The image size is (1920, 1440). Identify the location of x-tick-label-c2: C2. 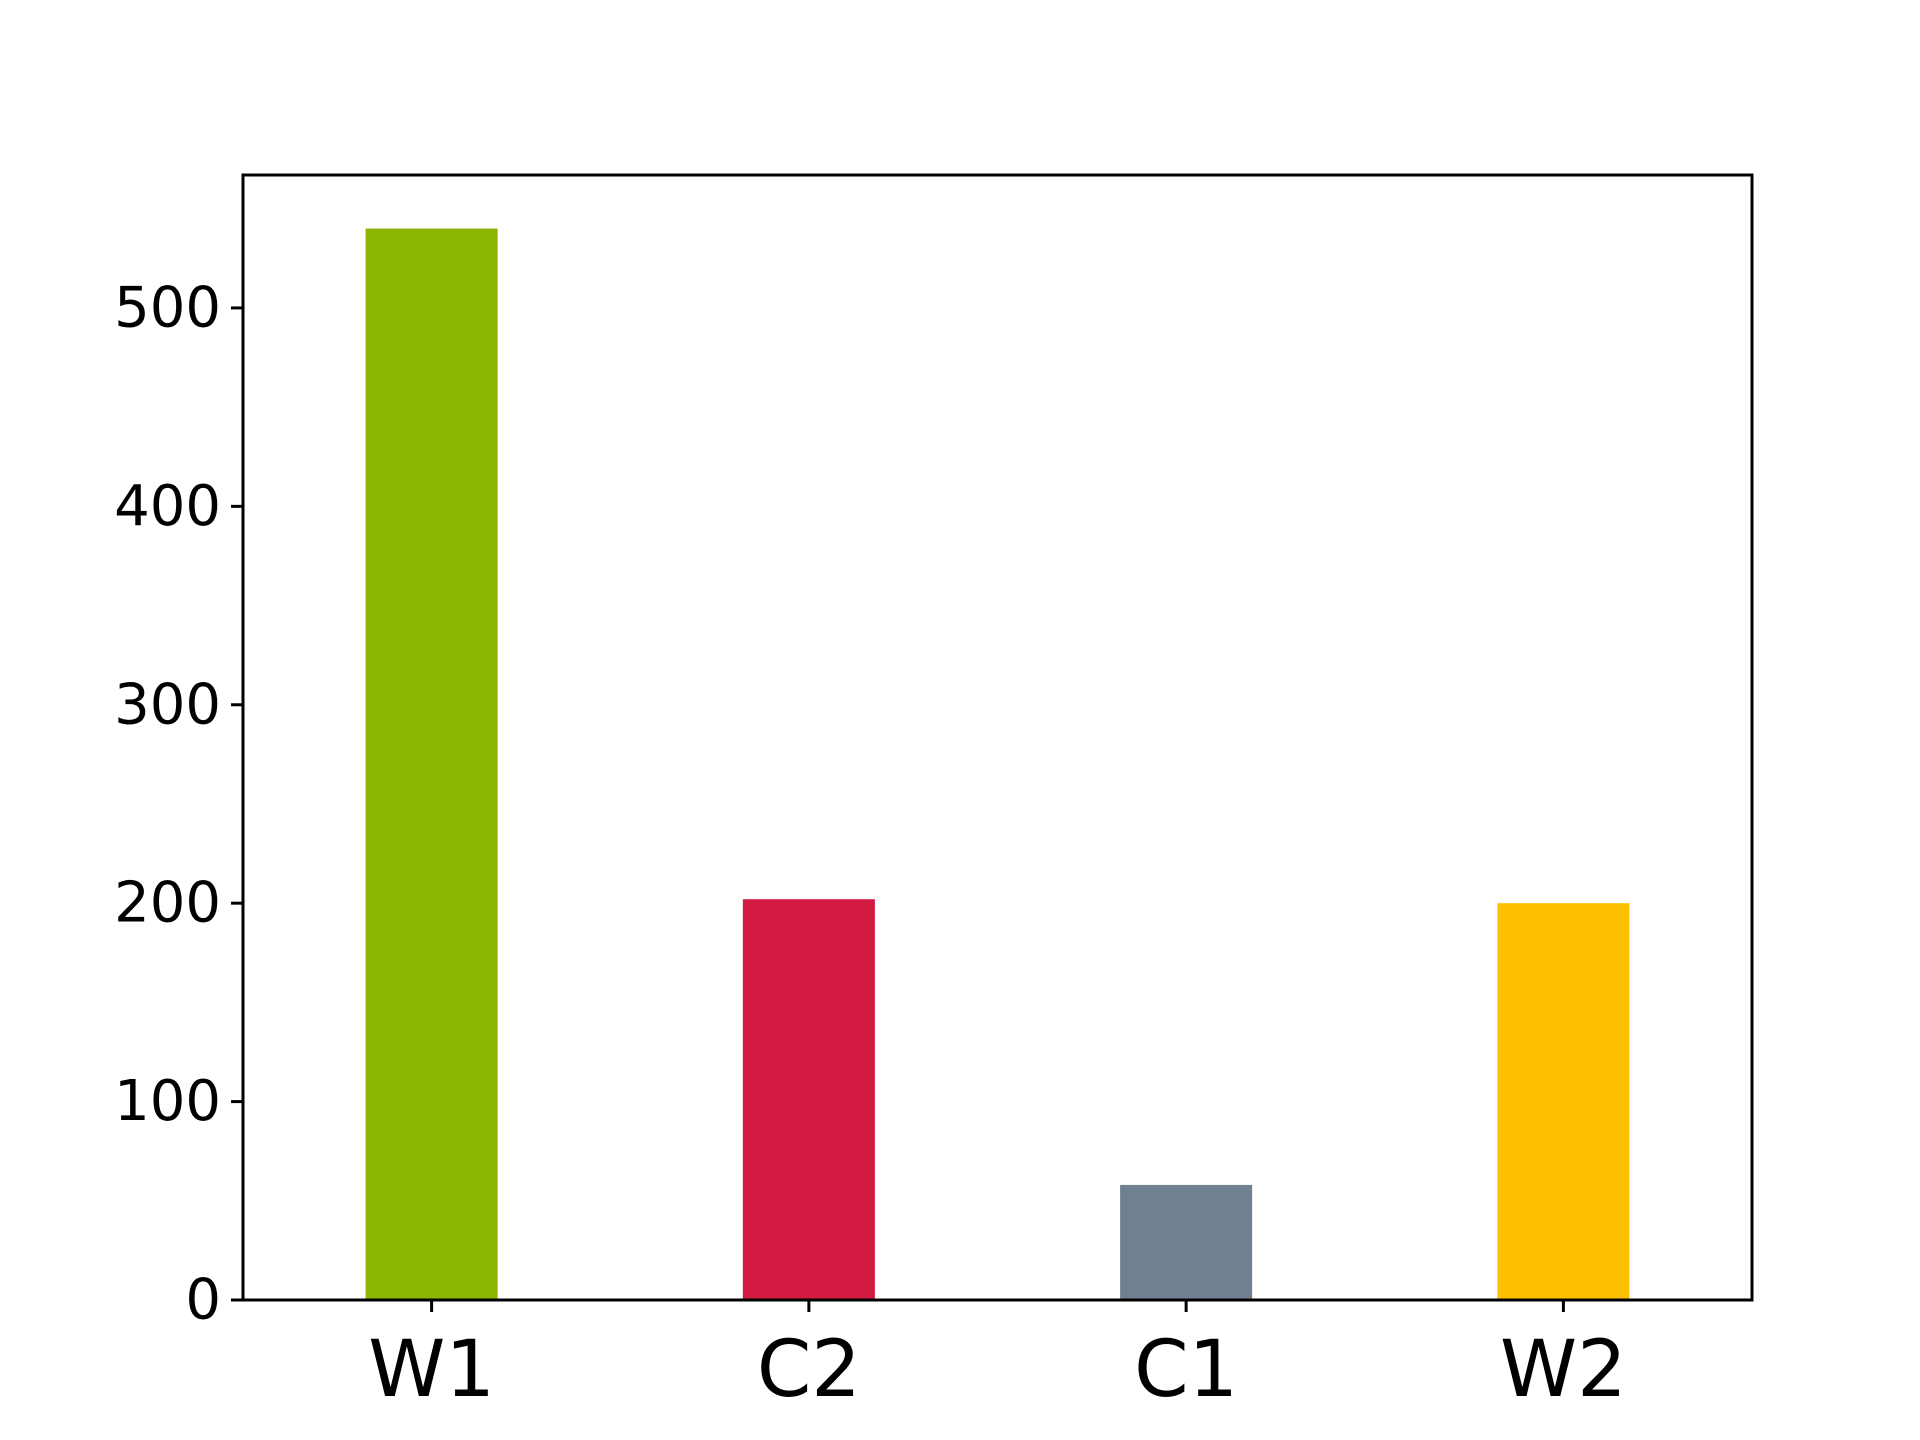
(809, 1370).